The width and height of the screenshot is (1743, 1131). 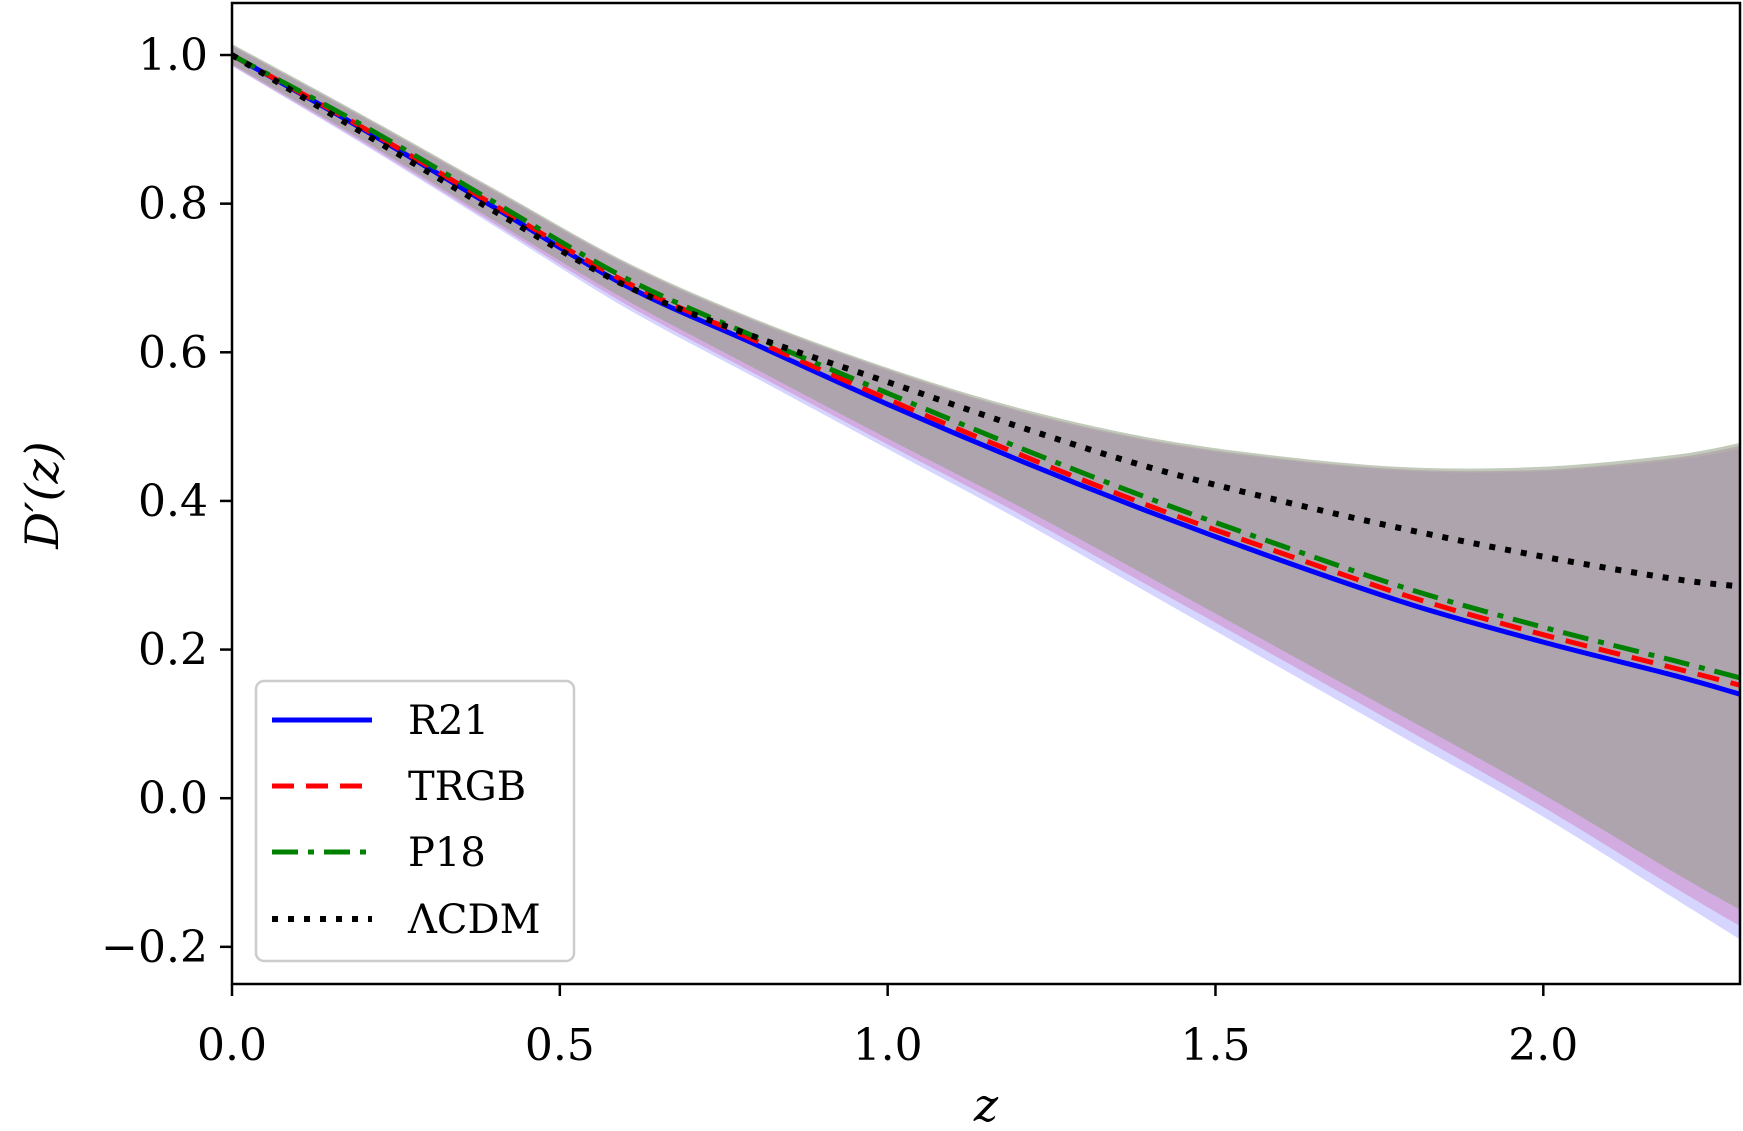 I want to click on legend-label: P18, so click(x=447, y=853).